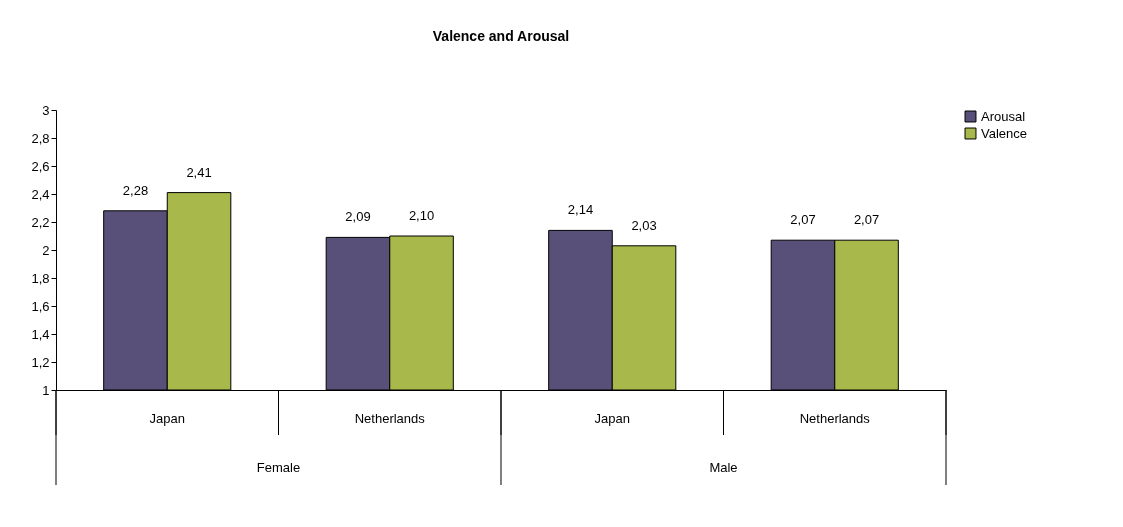 This screenshot has height=527, width=1123. What do you see at coordinates (40, 222) in the screenshot?
I see `y-tick-label: 2,2` at bounding box center [40, 222].